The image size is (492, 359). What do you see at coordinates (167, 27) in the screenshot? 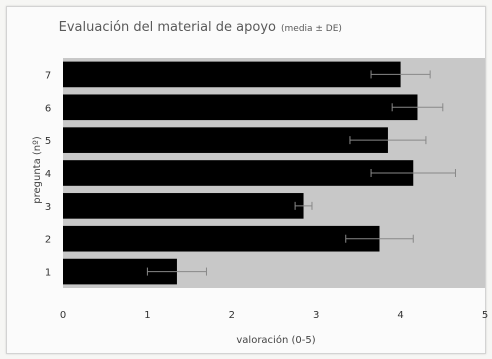
I see `chart-title: Evaluación del material de apoyo` at bounding box center [167, 27].